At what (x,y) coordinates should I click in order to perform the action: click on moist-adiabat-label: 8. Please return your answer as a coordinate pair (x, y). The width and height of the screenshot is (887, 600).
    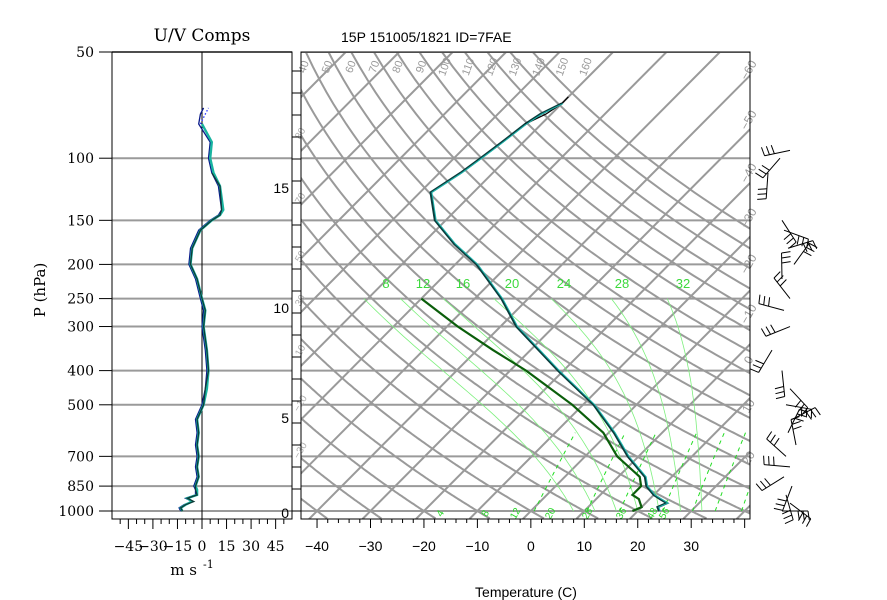
    Looking at the image, I should click on (385, 283).